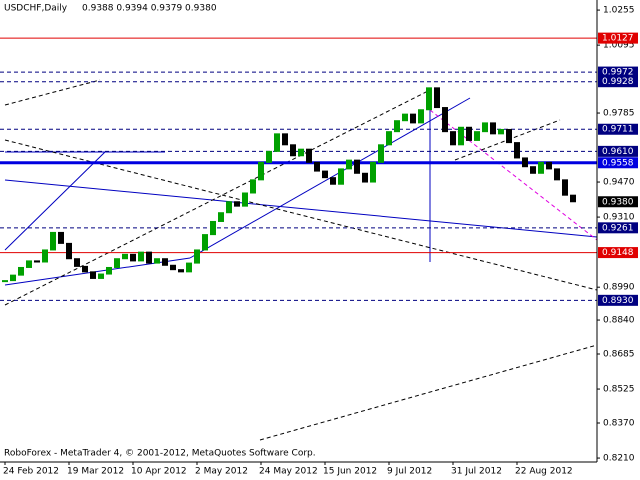  What do you see at coordinates (55, 201) in the screenshot?
I see `trend-line` at bounding box center [55, 201].